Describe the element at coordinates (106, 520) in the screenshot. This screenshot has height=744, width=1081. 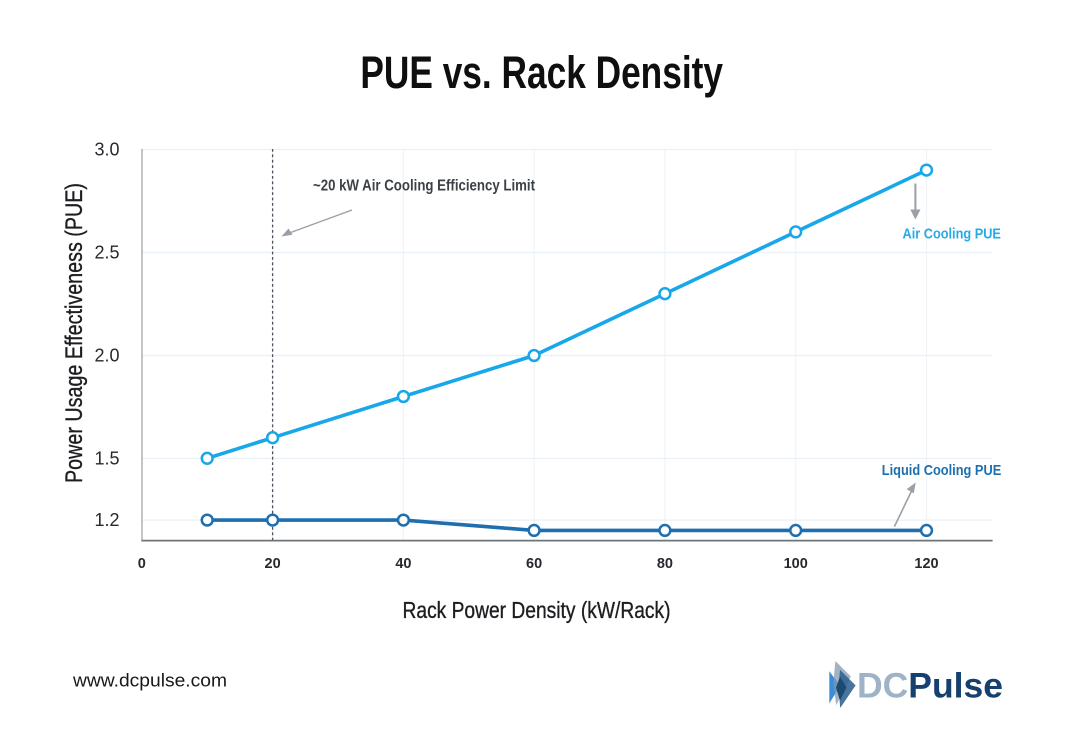
I see `svg-text: 1.2` at that location.